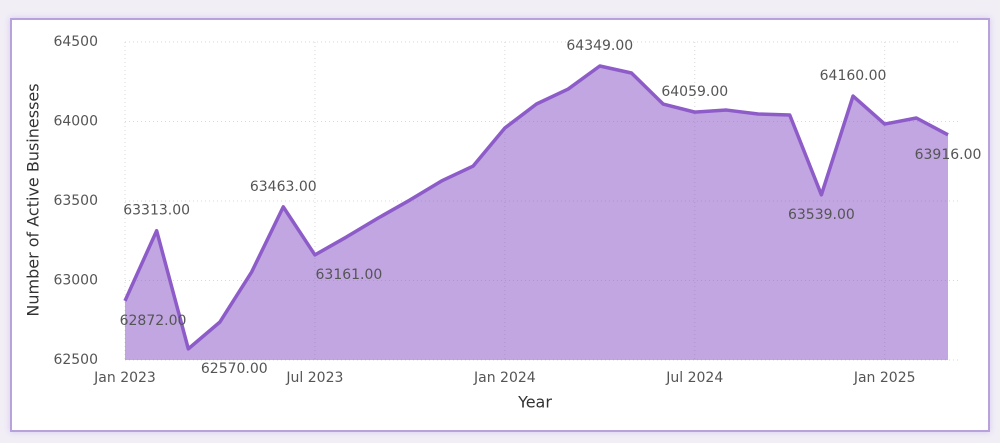 The width and height of the screenshot is (1000, 443). What do you see at coordinates (314, 378) in the screenshot?
I see `x-tick-label: Jul 2023` at bounding box center [314, 378].